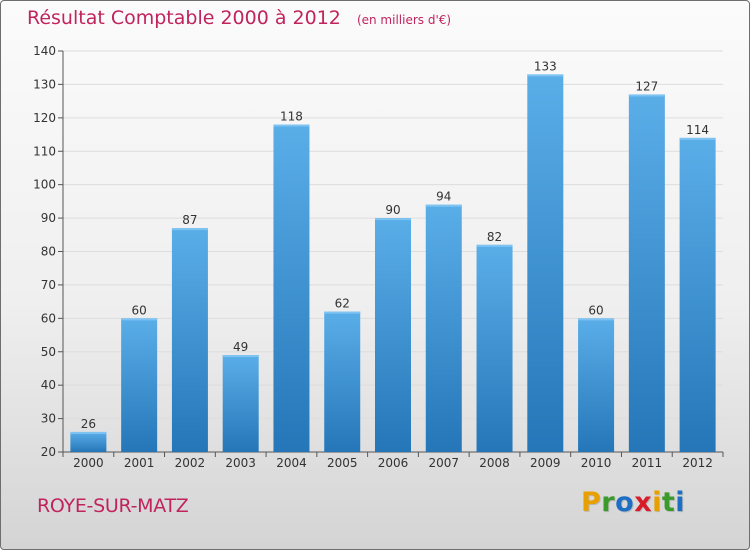 The image size is (750, 550). What do you see at coordinates (139, 463) in the screenshot?
I see `x-tick-label-2001: 2001` at bounding box center [139, 463].